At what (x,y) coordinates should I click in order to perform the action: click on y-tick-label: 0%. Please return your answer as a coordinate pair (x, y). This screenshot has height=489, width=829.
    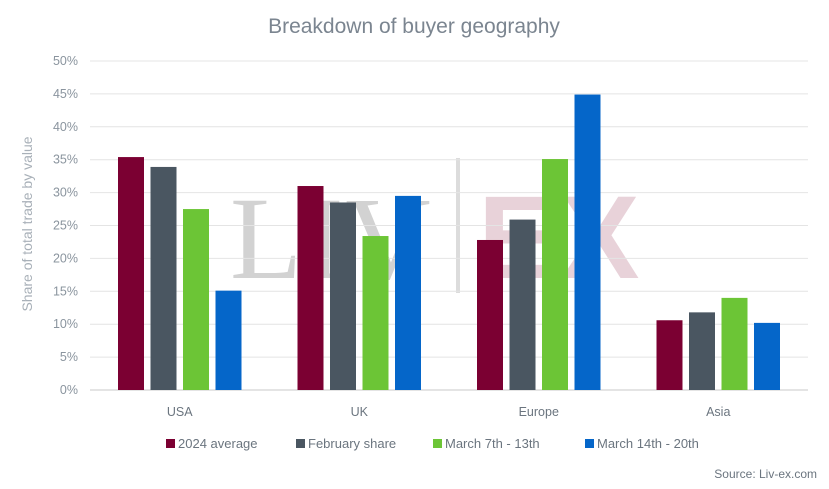
    Looking at the image, I should click on (69, 390).